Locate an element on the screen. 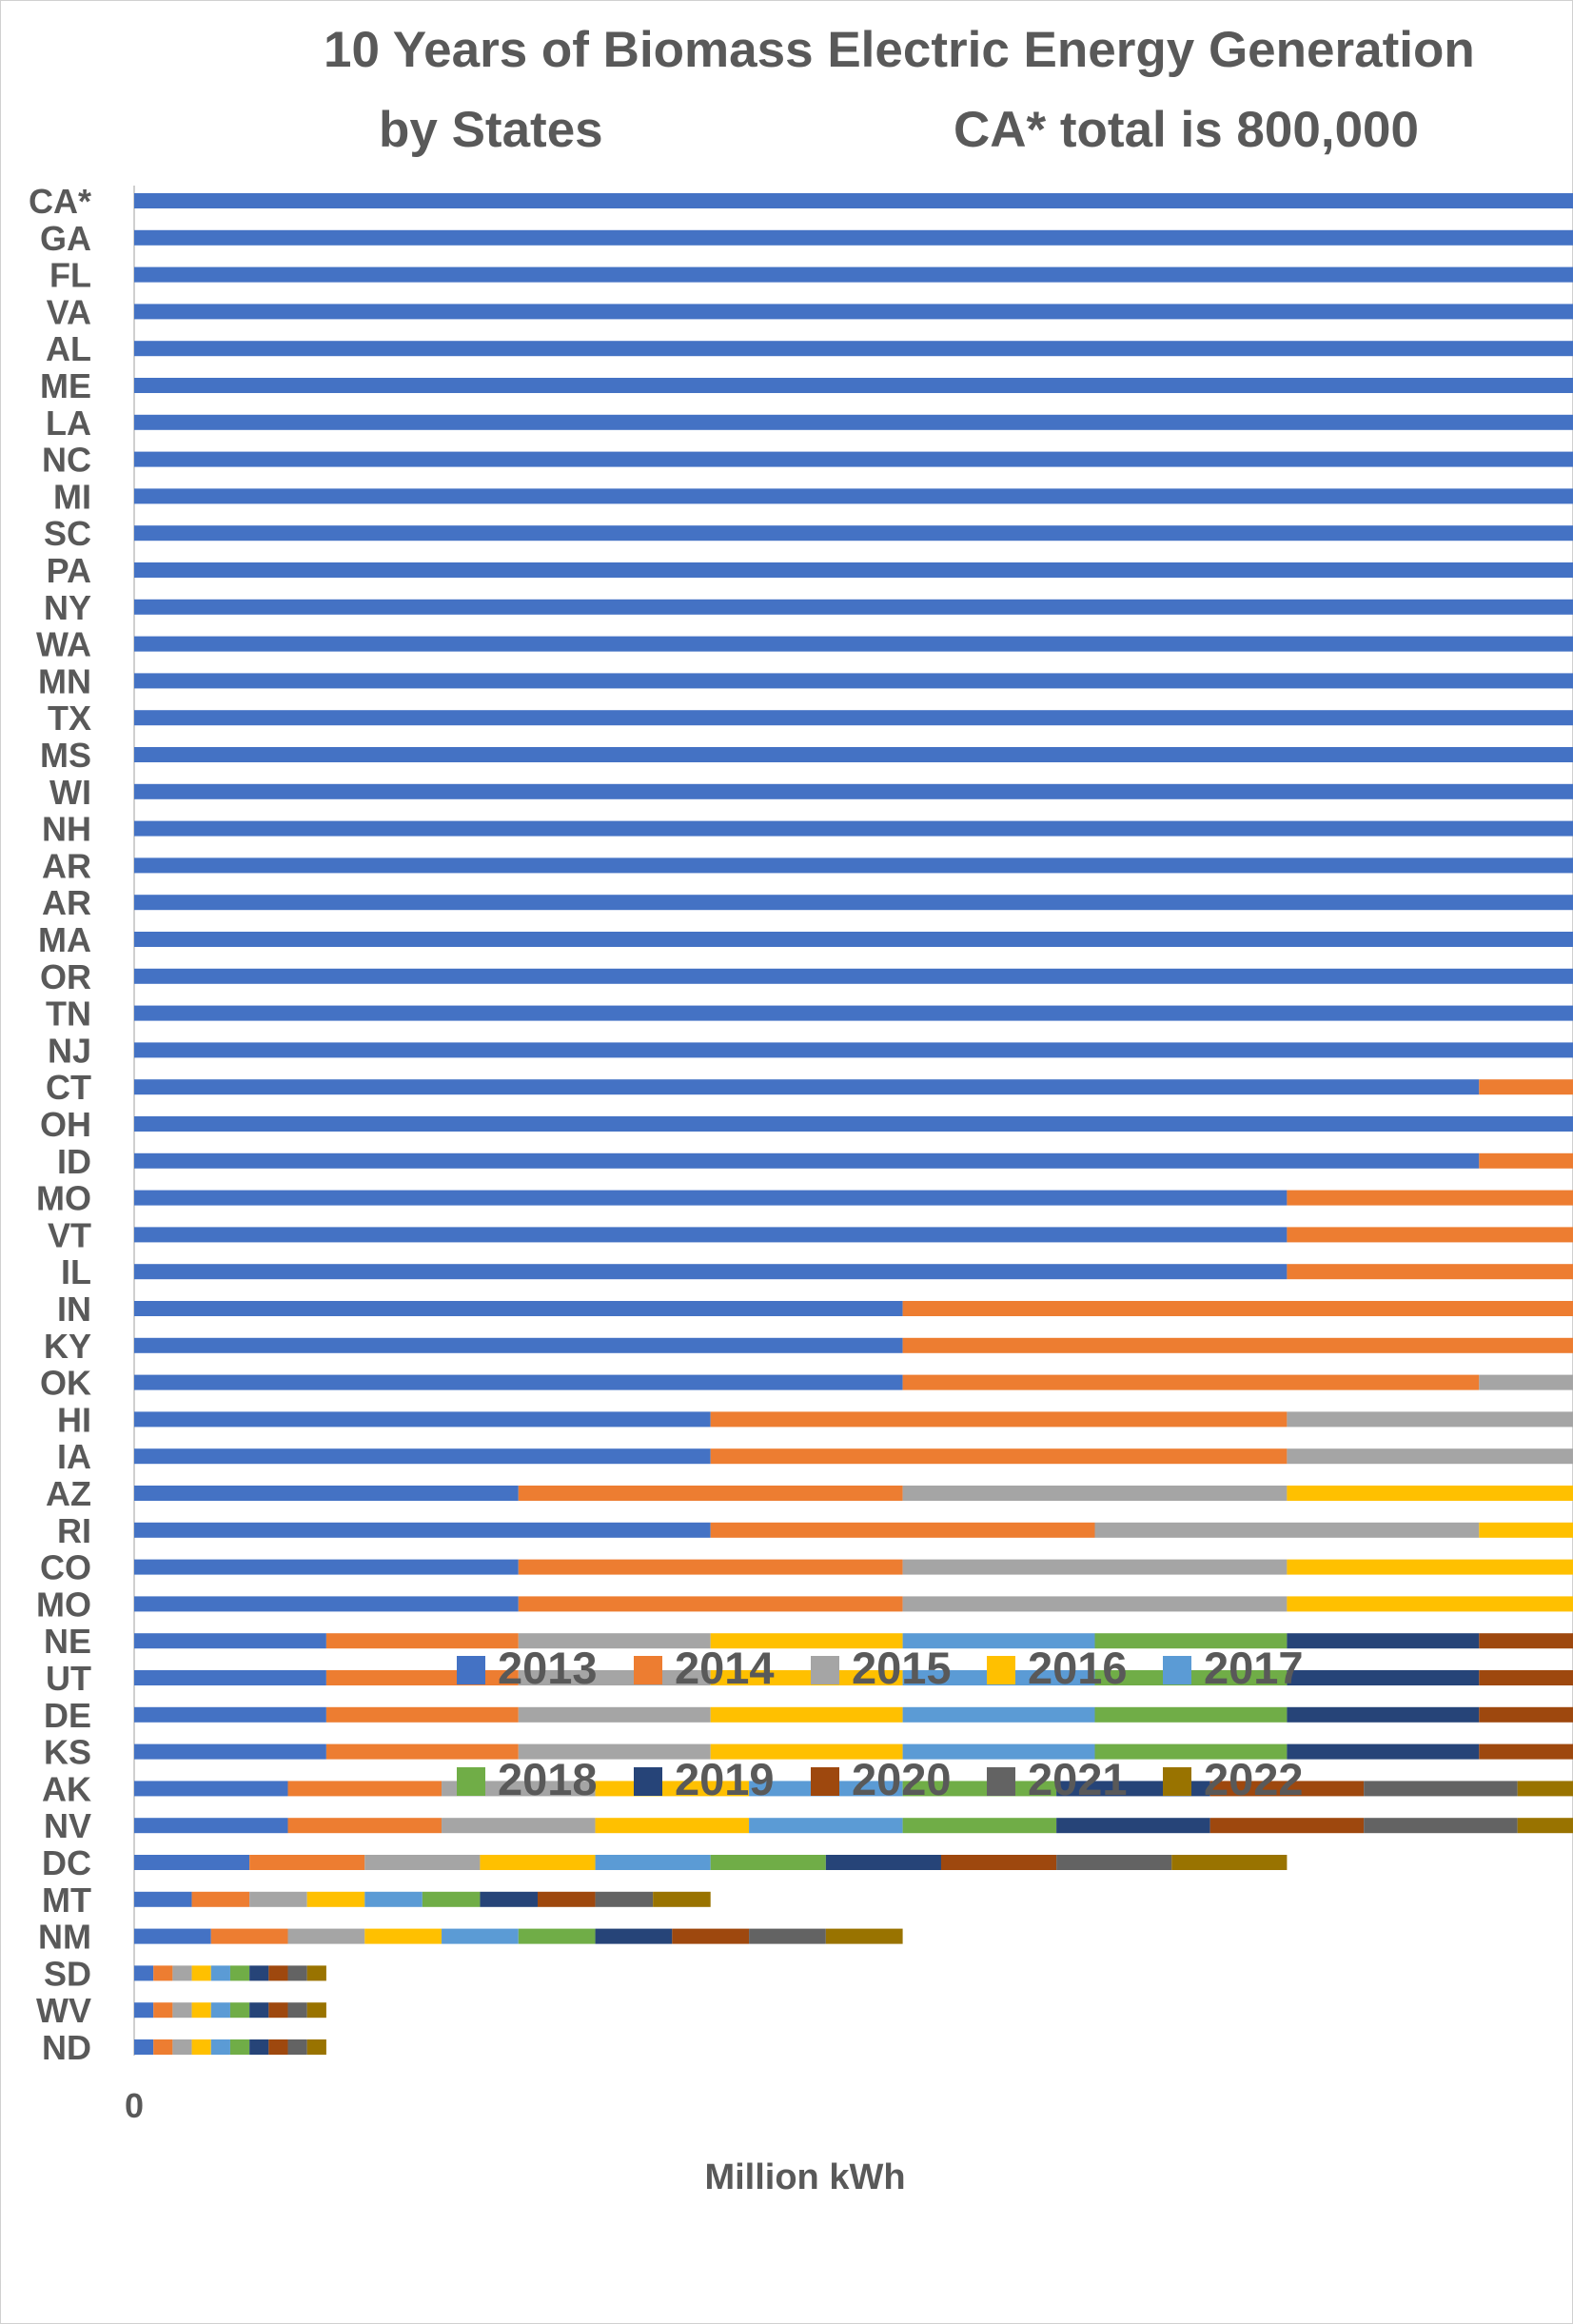  y-tick-label: OK is located at coordinates (65, 1383).